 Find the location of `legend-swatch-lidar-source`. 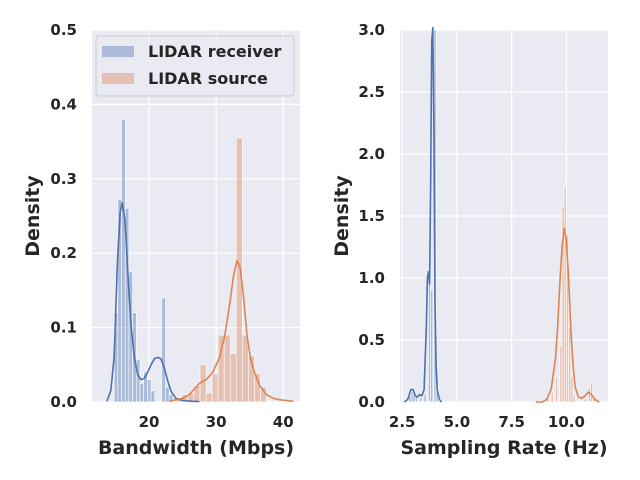

legend-swatch-lidar-source is located at coordinates (118, 78).